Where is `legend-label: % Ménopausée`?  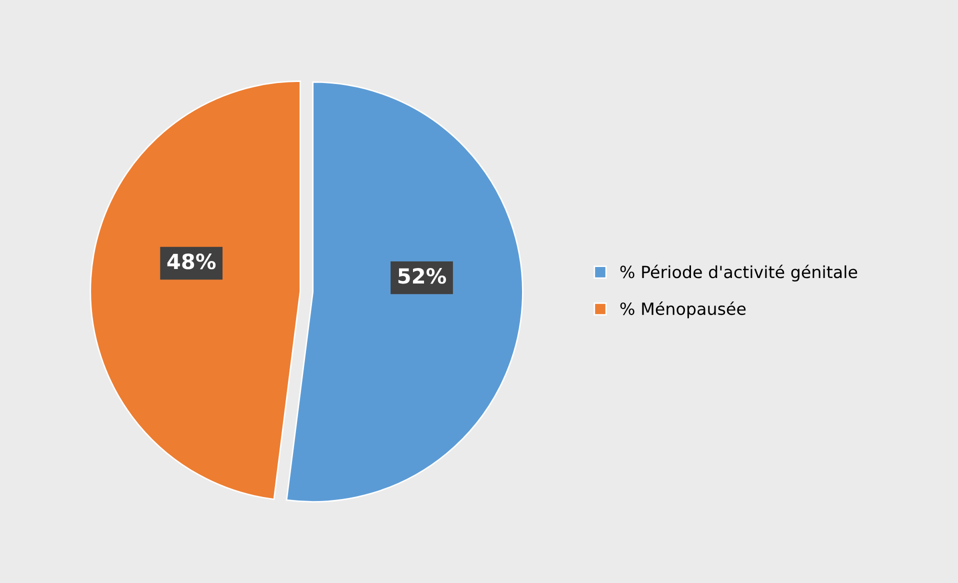
legend-label: % Ménopausée is located at coordinates (683, 310).